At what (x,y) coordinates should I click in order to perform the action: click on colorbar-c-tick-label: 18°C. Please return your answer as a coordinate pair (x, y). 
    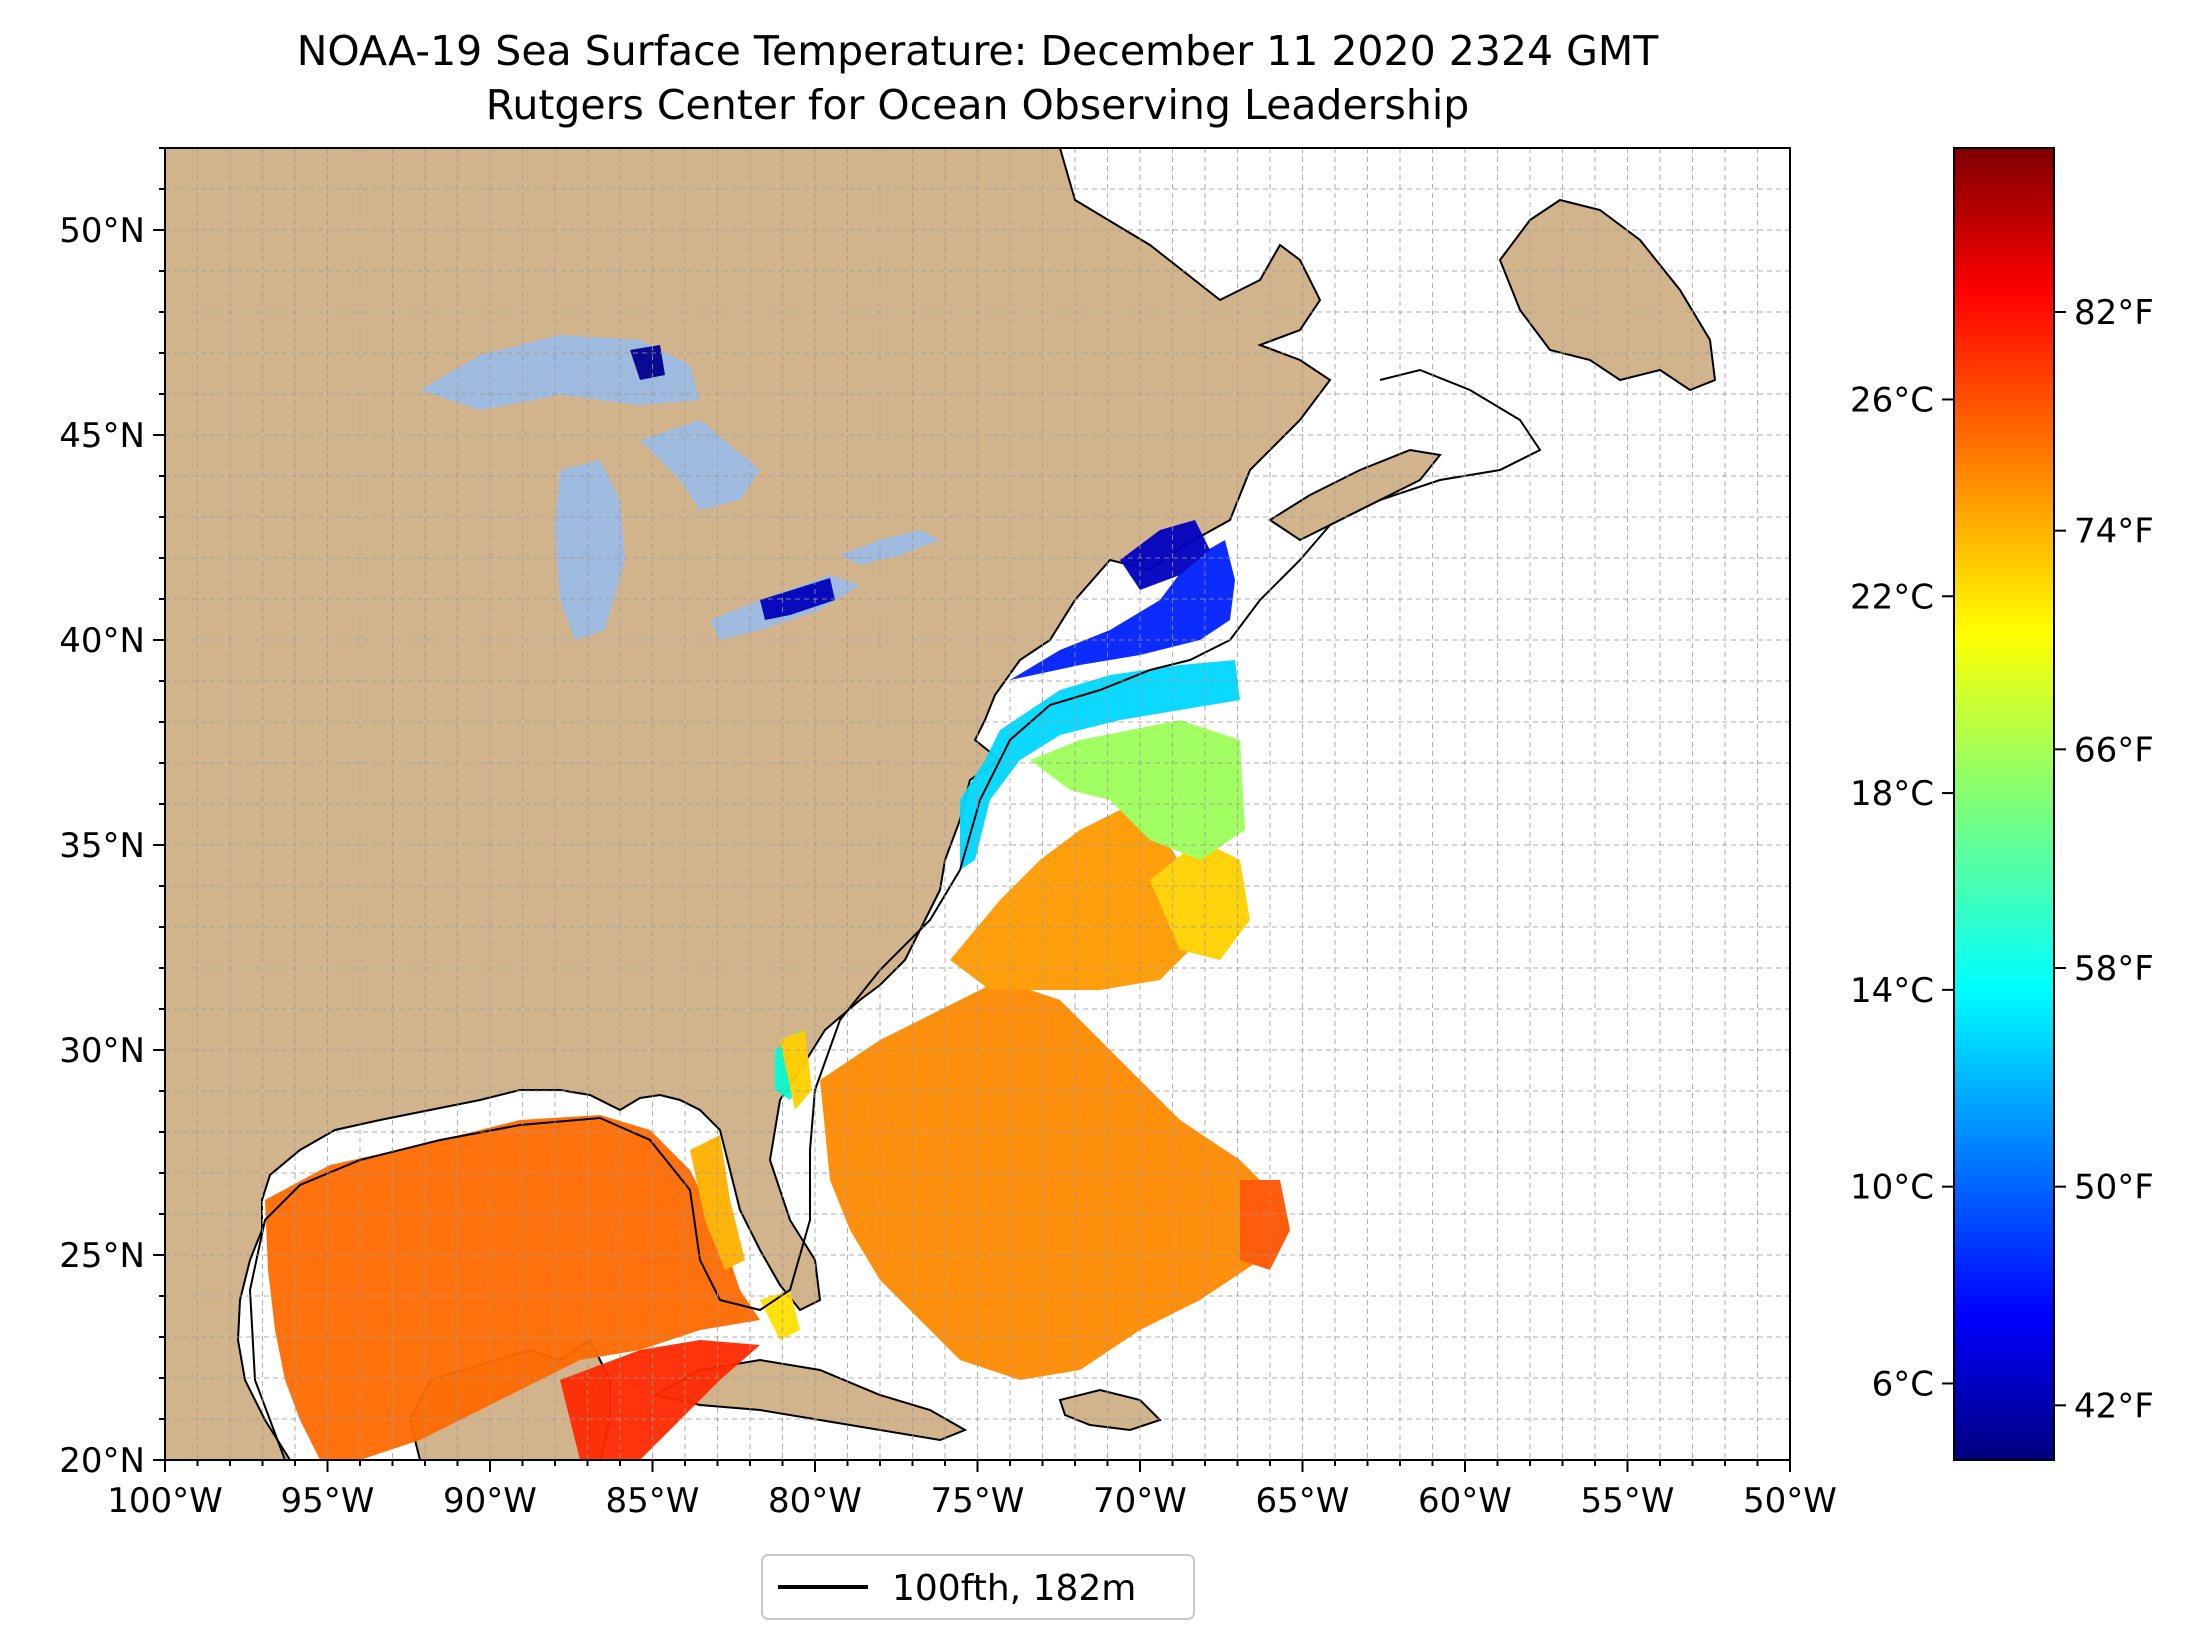
    Looking at the image, I should click on (1892, 794).